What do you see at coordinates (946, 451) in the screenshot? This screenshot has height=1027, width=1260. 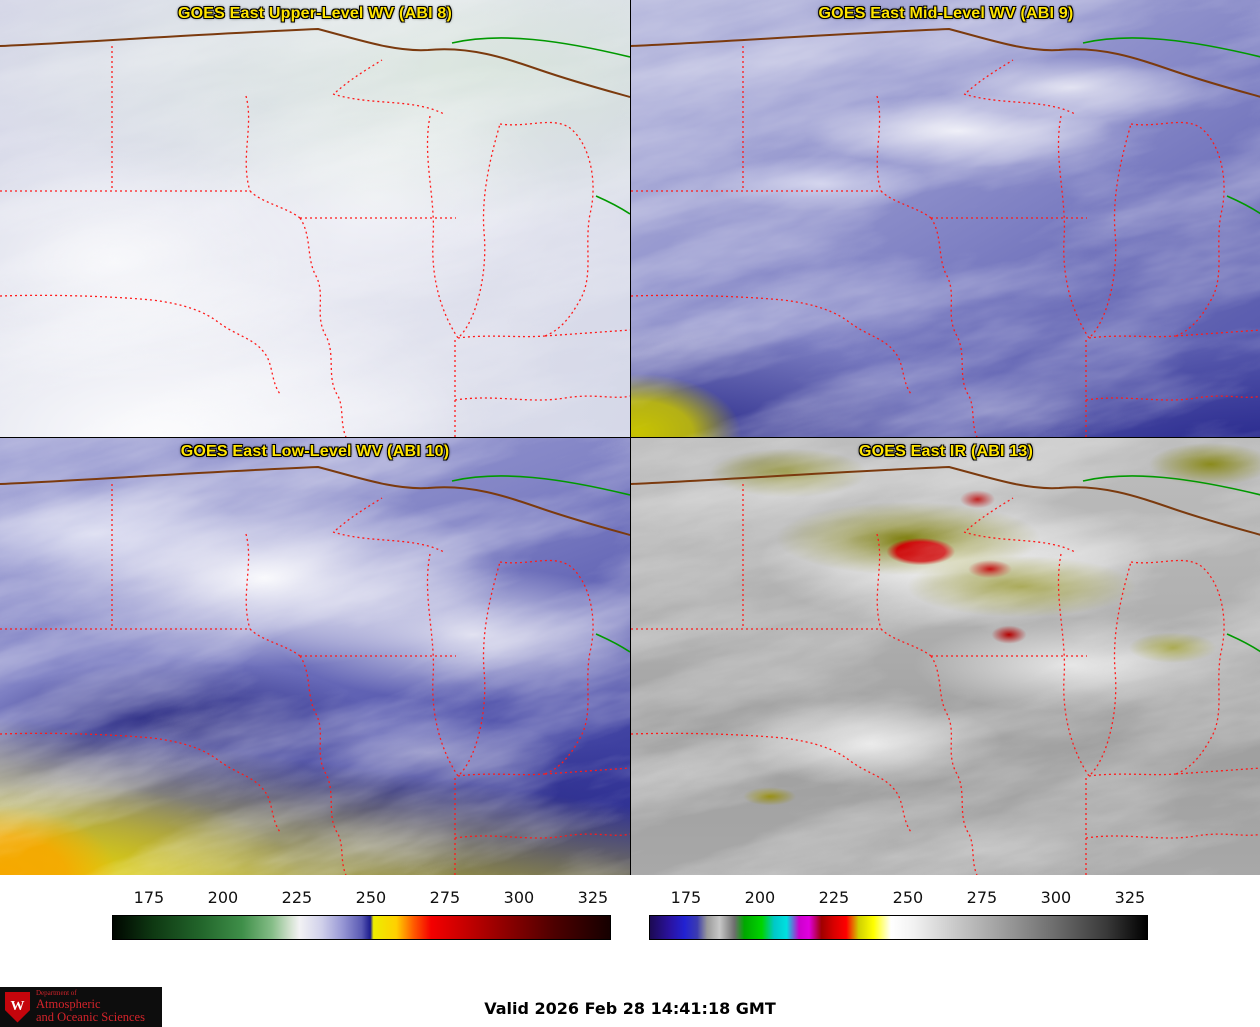 I see `panel-title-abi13: GOES East IR (ABI 13)` at bounding box center [946, 451].